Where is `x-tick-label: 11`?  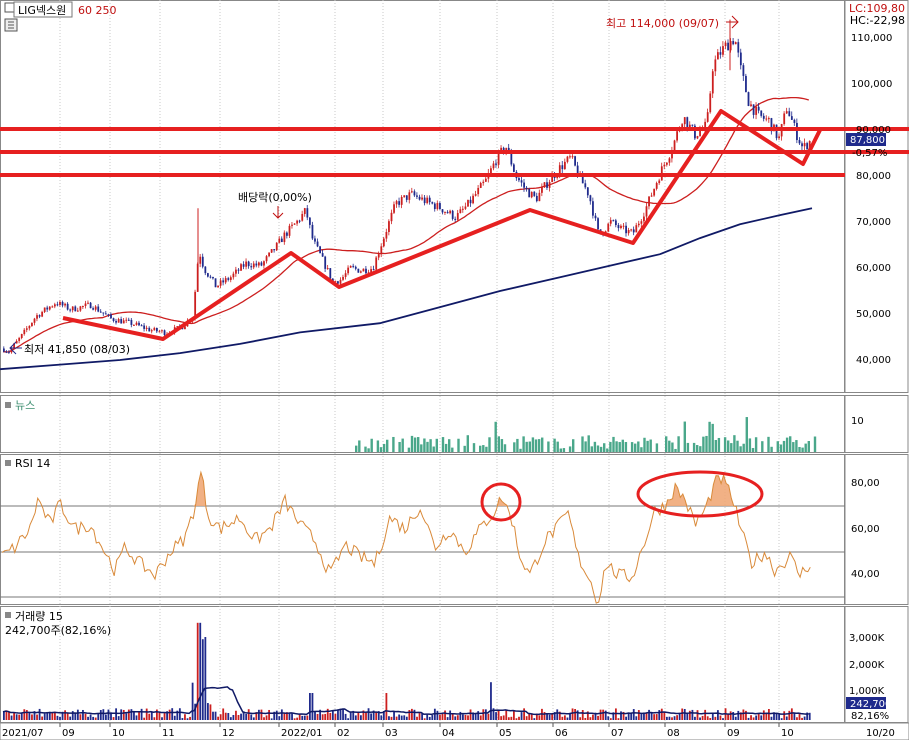
x-tick-label: 11 is located at coordinates (168, 733).